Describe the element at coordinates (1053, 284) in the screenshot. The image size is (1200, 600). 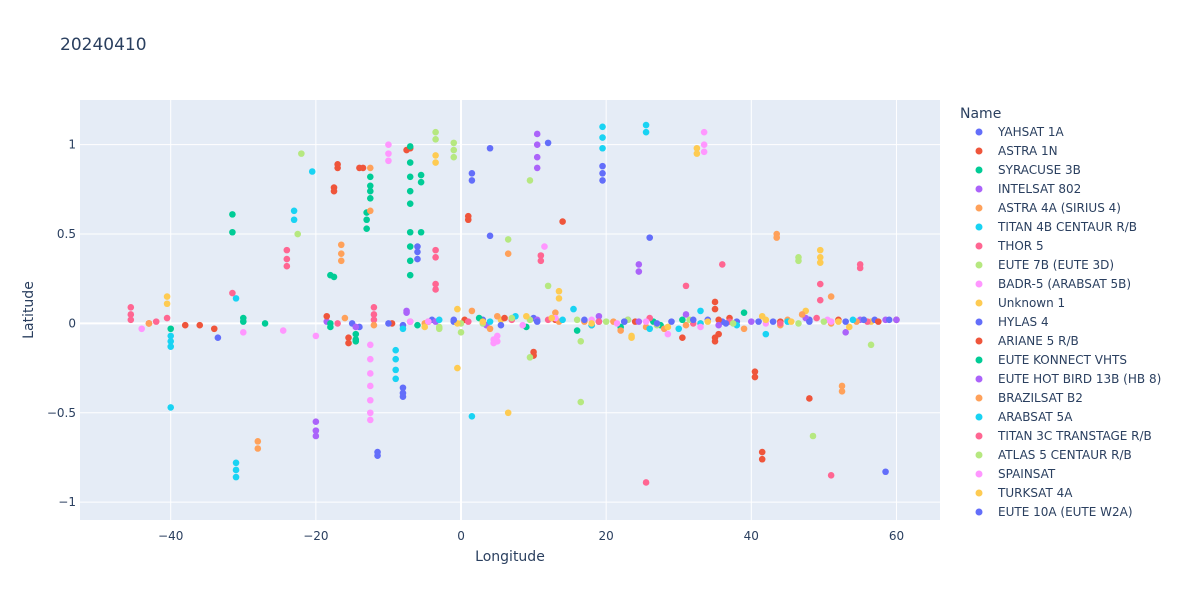
I see `legend-item: BADR-5 (ARABSAT 5B)` at that location.